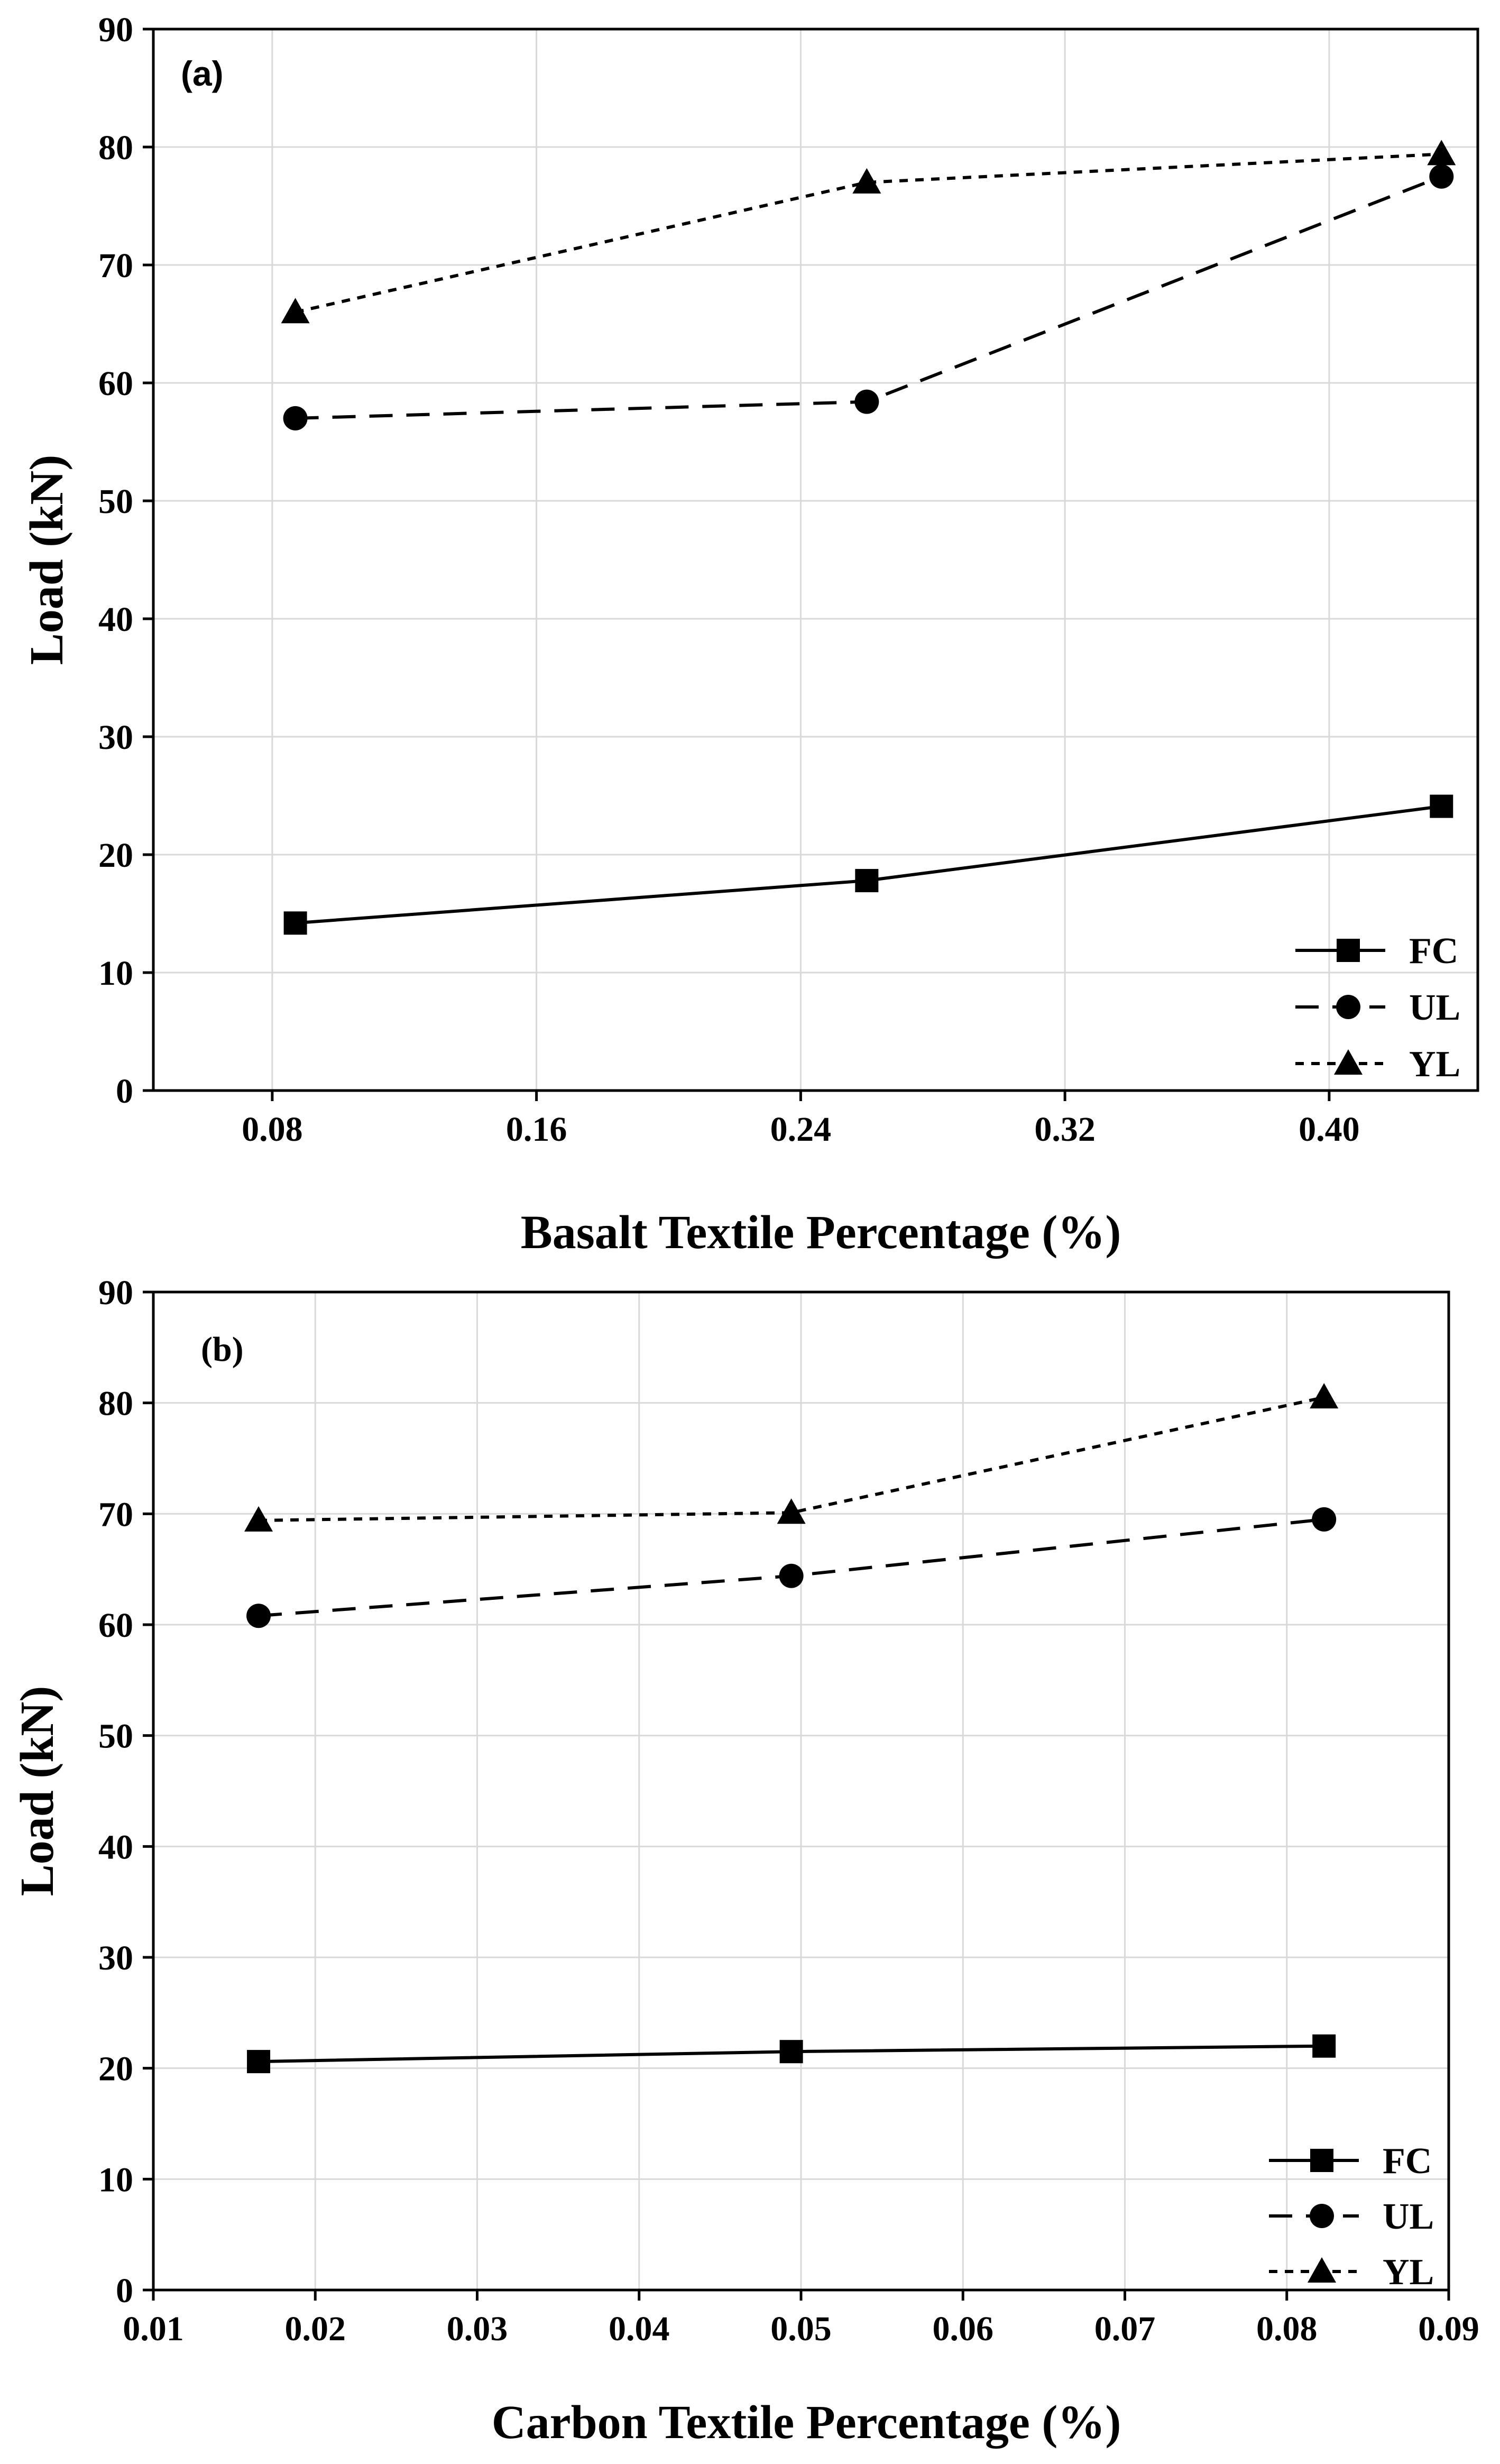 The image size is (1500, 2464). What do you see at coordinates (1448, 2329) in the screenshot?
I see `x-tick-label: 0.09` at bounding box center [1448, 2329].